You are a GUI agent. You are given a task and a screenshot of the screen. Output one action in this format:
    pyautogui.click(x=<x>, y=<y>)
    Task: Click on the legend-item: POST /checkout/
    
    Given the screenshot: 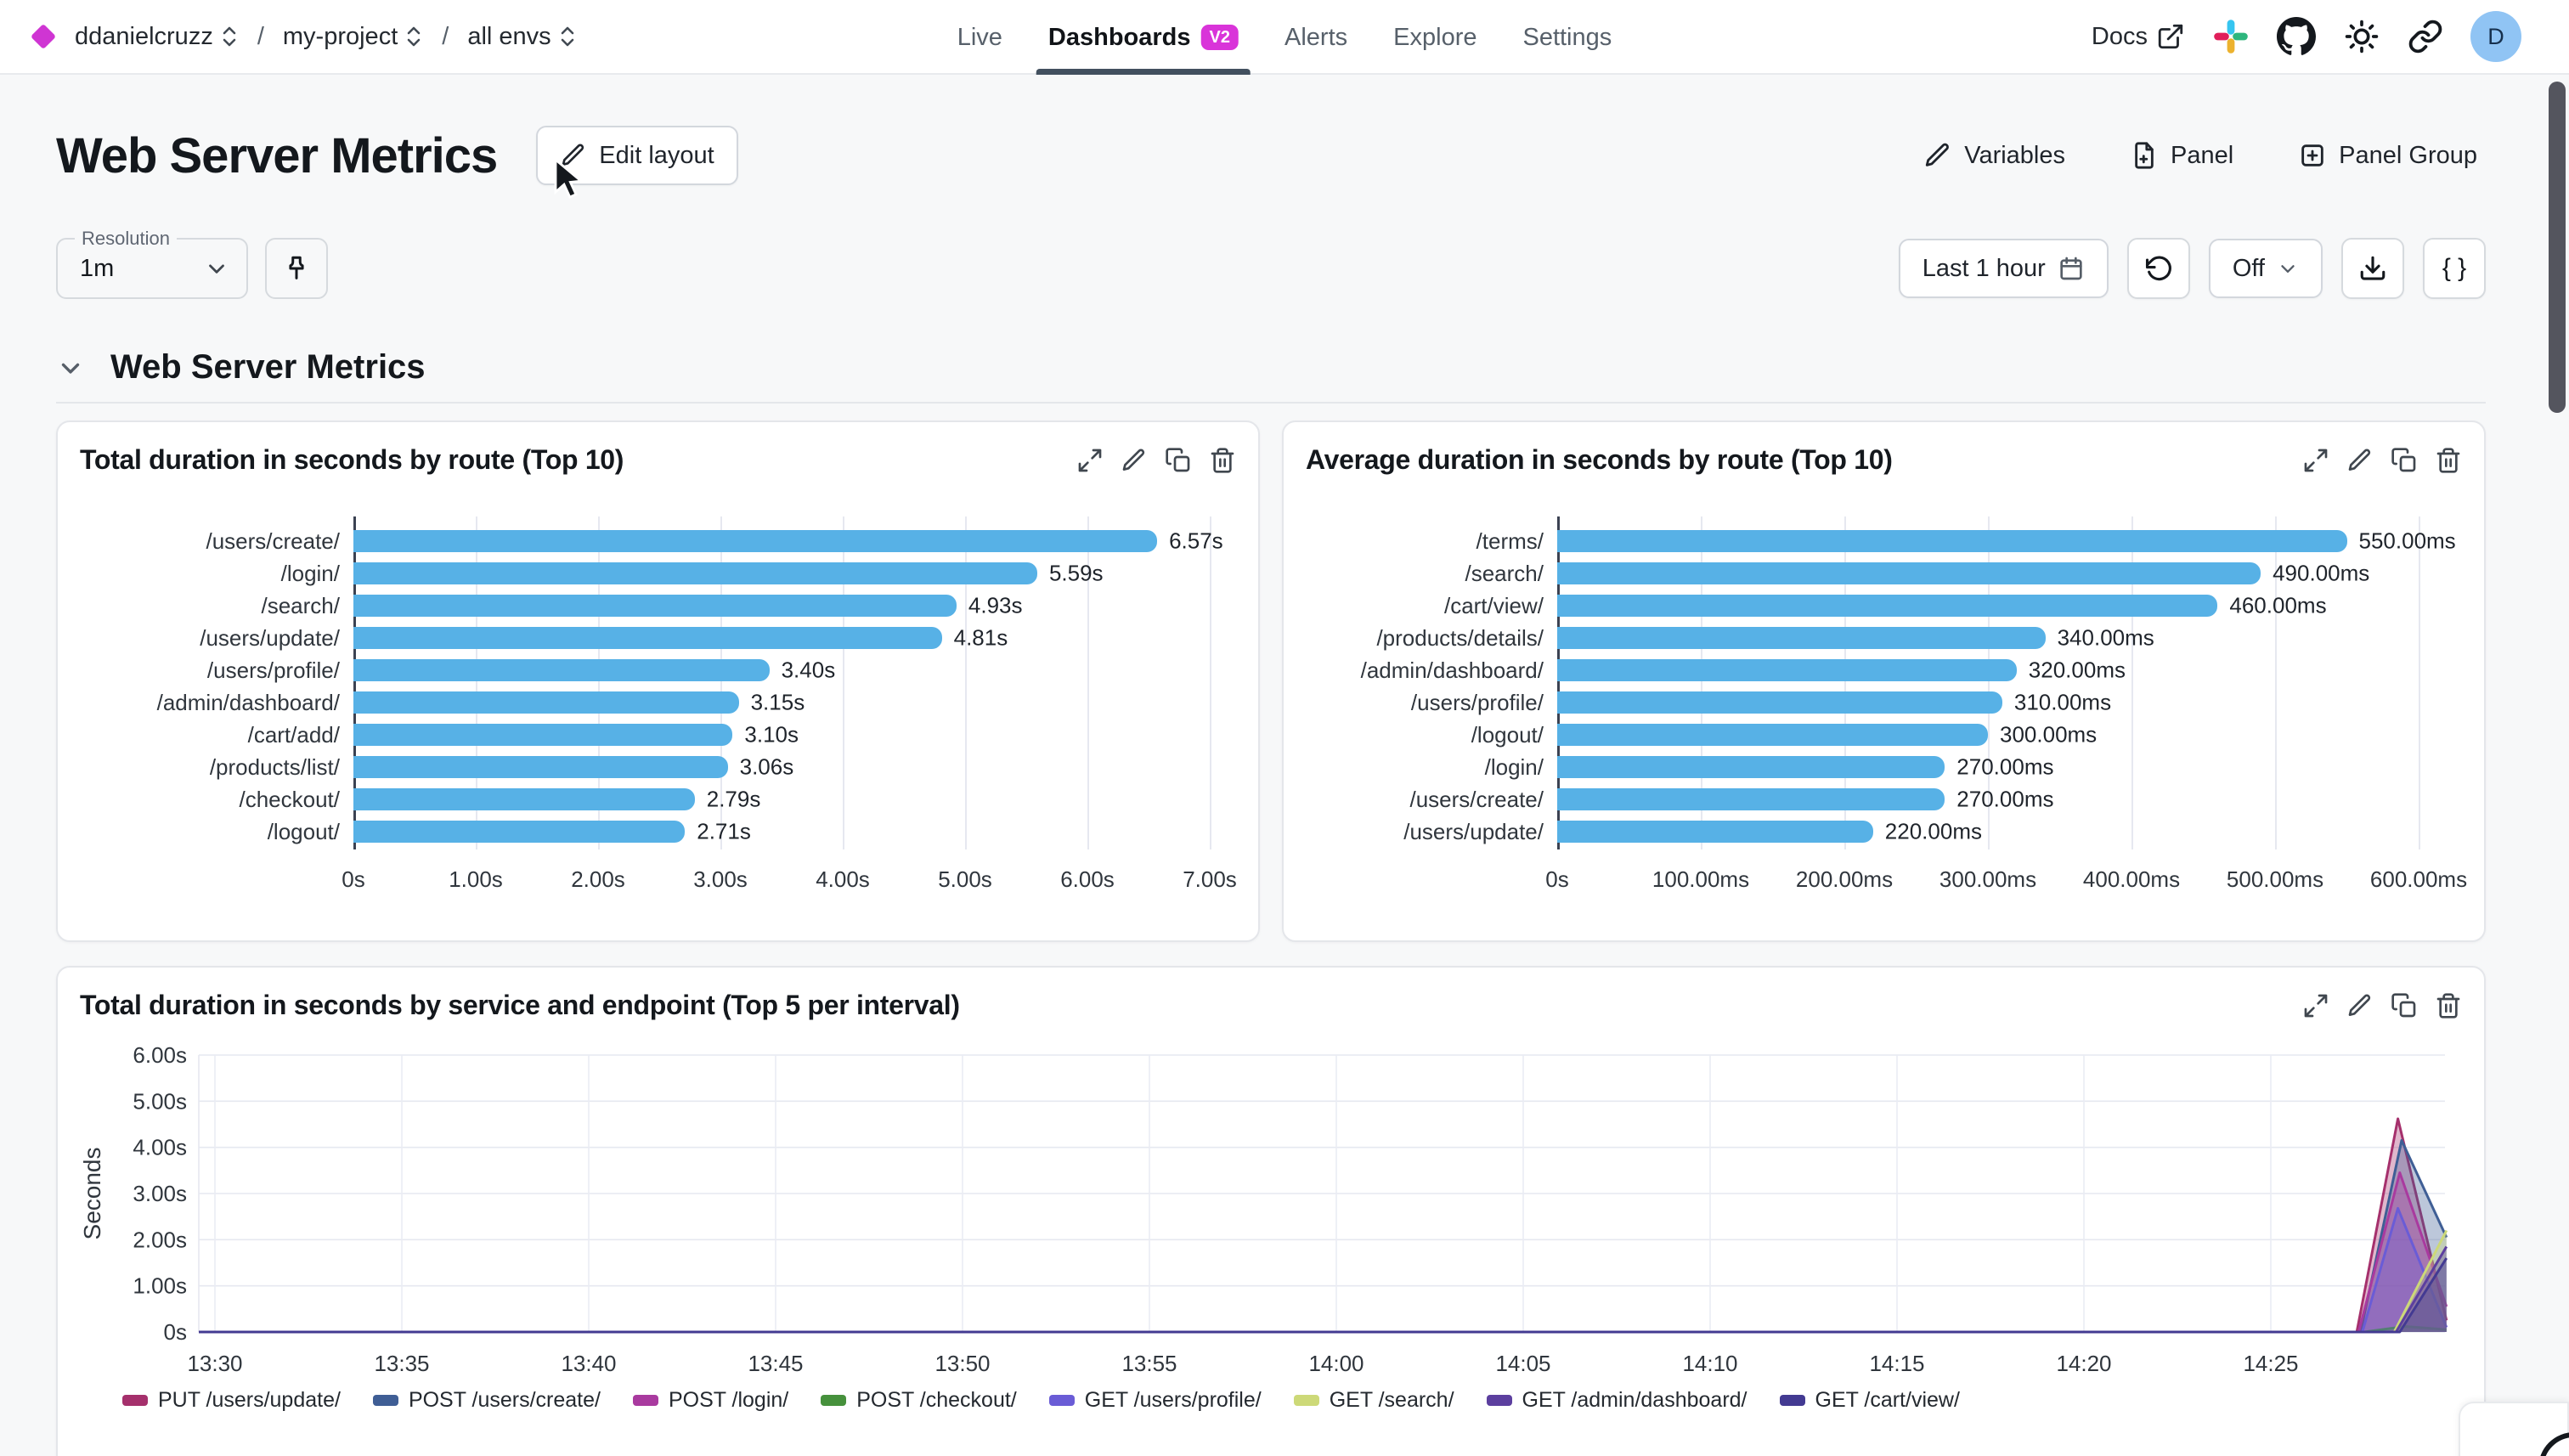 What is the action you would take?
    pyautogui.click(x=919, y=1401)
    